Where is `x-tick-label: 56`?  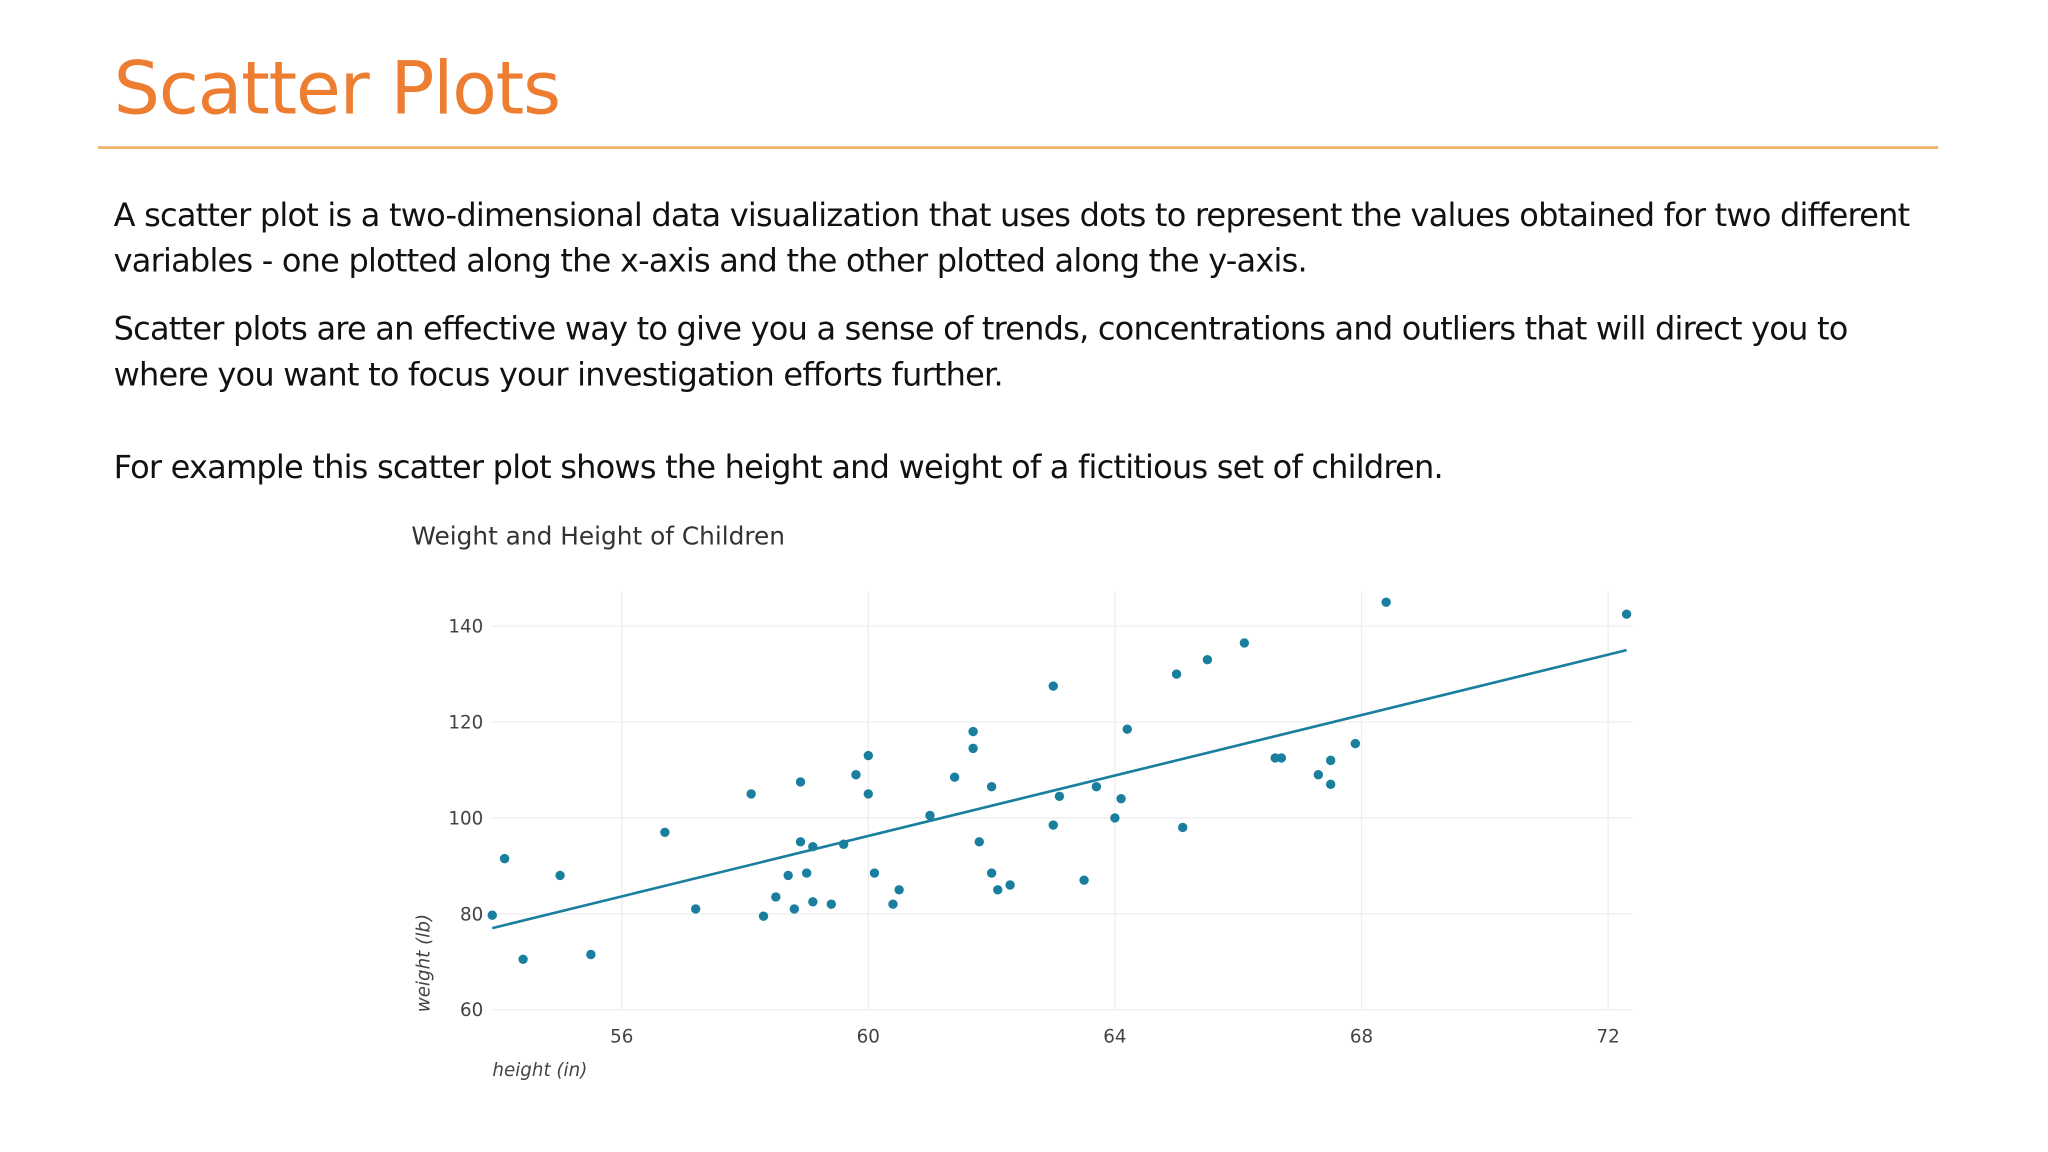 x-tick-label: 56 is located at coordinates (621, 1036).